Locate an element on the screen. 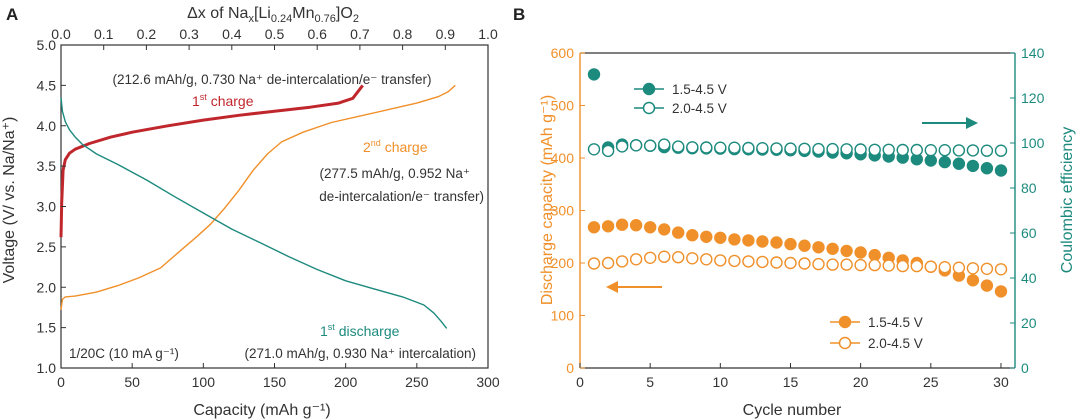  panel-b-right-tick-label: 20 is located at coordinates (1029, 323).